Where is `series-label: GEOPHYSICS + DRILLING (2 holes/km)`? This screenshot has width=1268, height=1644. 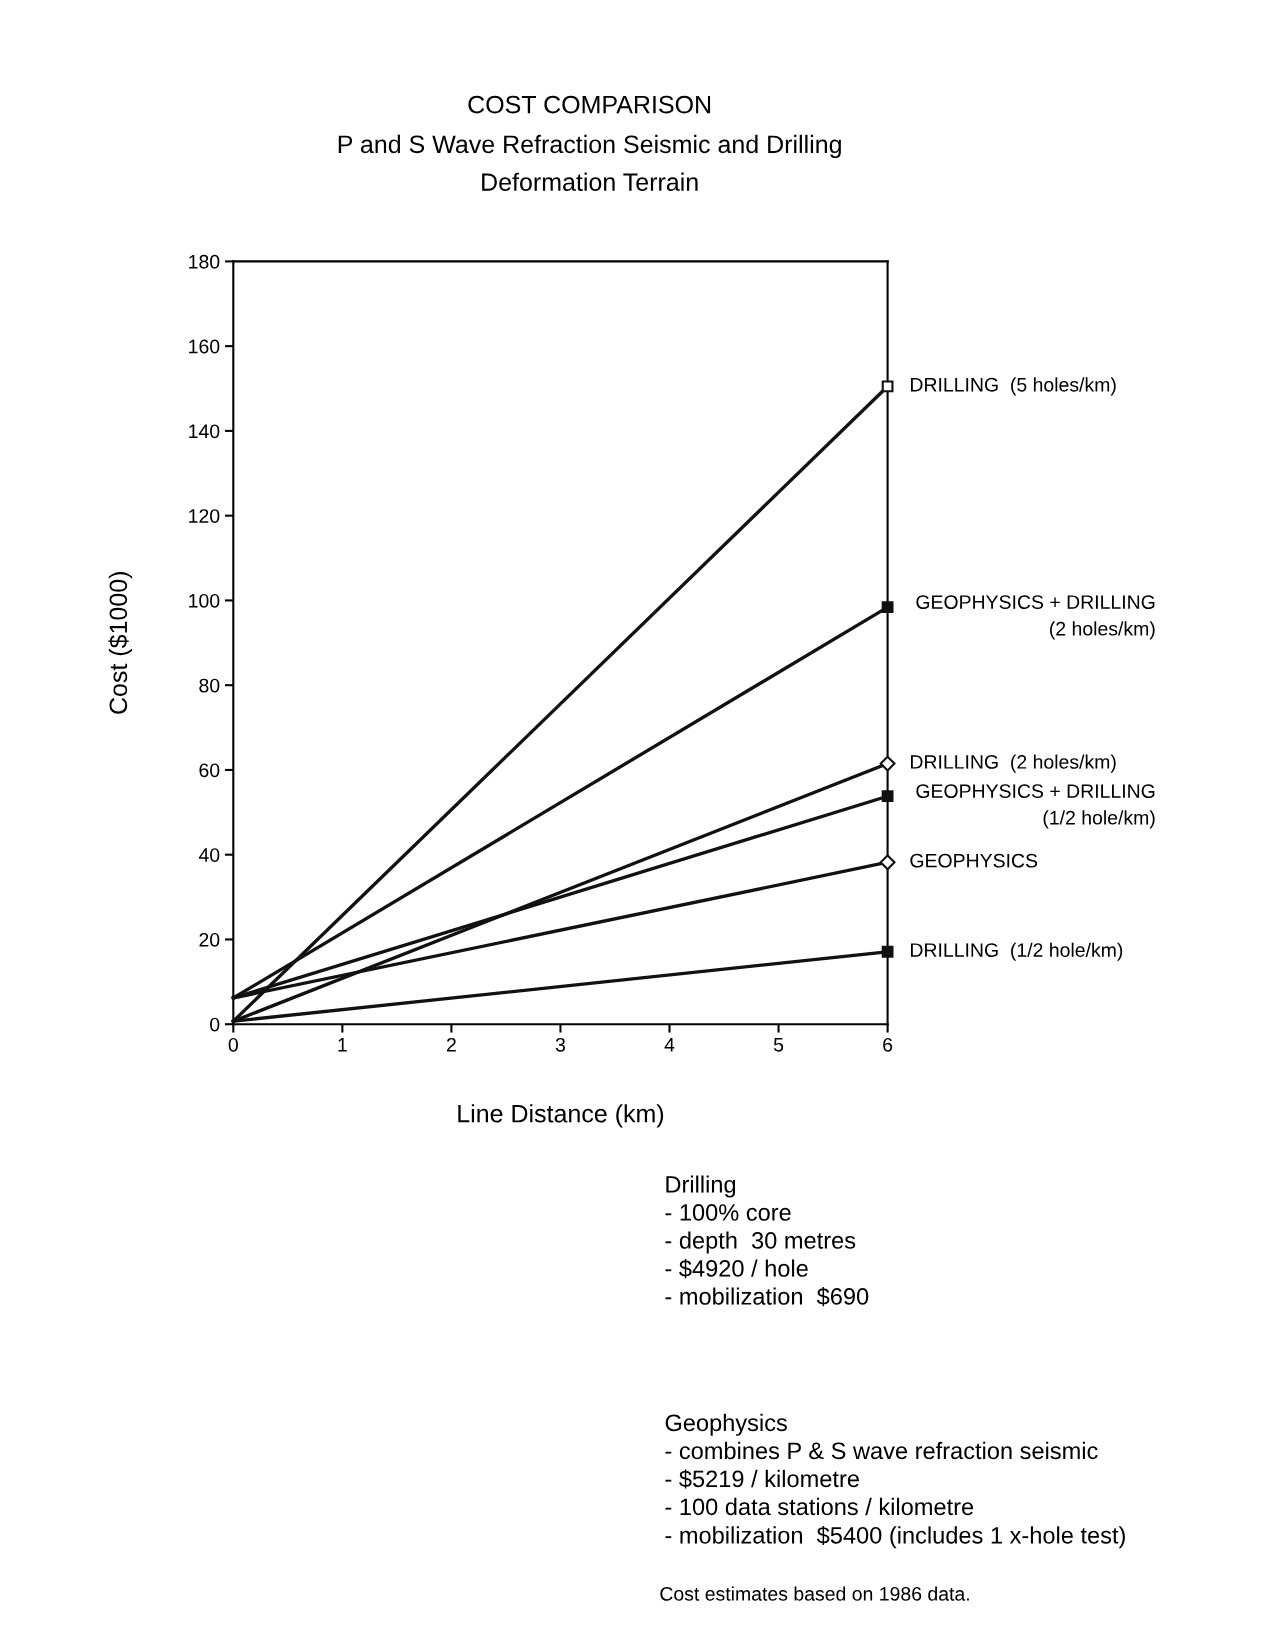
series-label: GEOPHYSICS + DRILLING (2 holes/km) is located at coordinates (1035, 617).